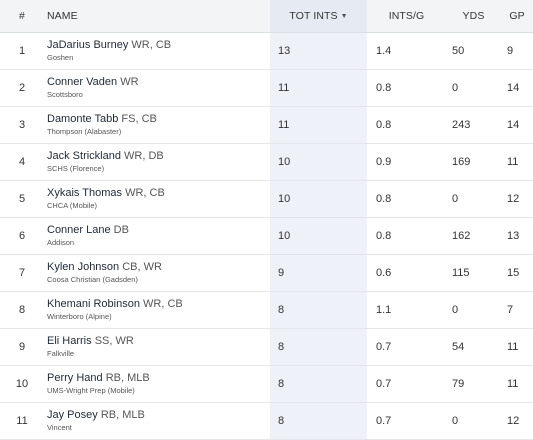 This screenshot has width=533, height=440. Describe the element at coordinates (91, 390) in the screenshot. I see `player-school-link: UMS-Wright Prep (Mobile)` at that location.